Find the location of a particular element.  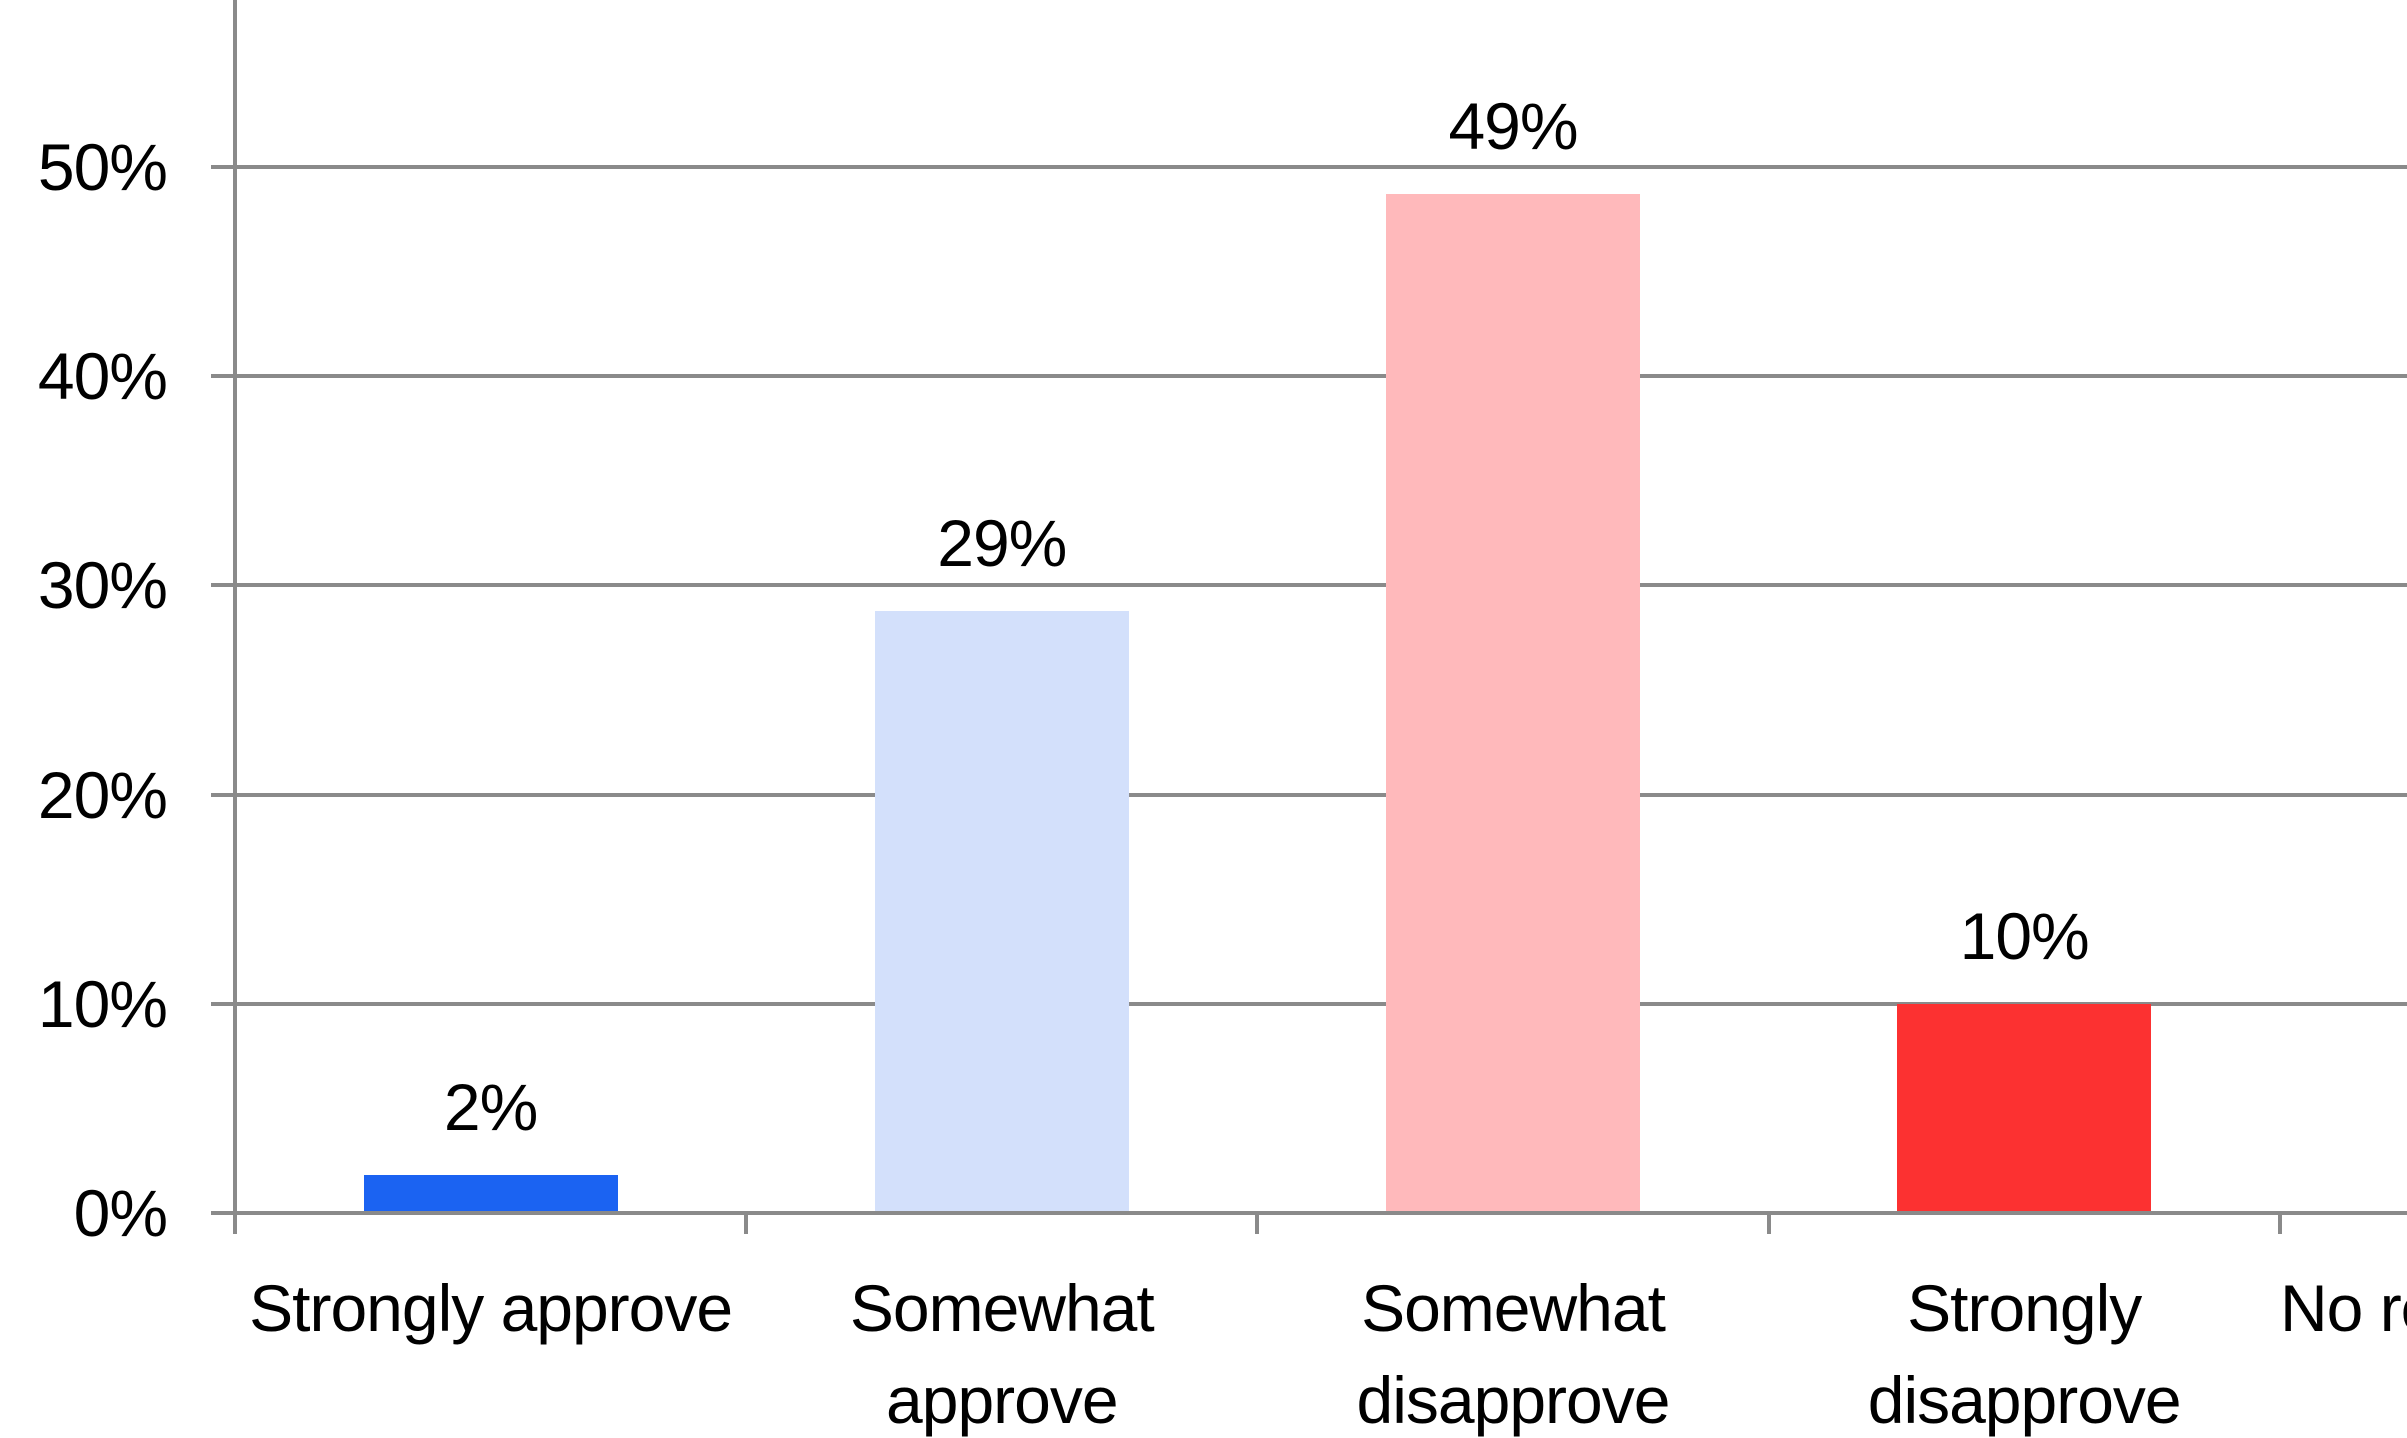

data-label-strongly-disapprove: 10% is located at coordinates (2024, 936).